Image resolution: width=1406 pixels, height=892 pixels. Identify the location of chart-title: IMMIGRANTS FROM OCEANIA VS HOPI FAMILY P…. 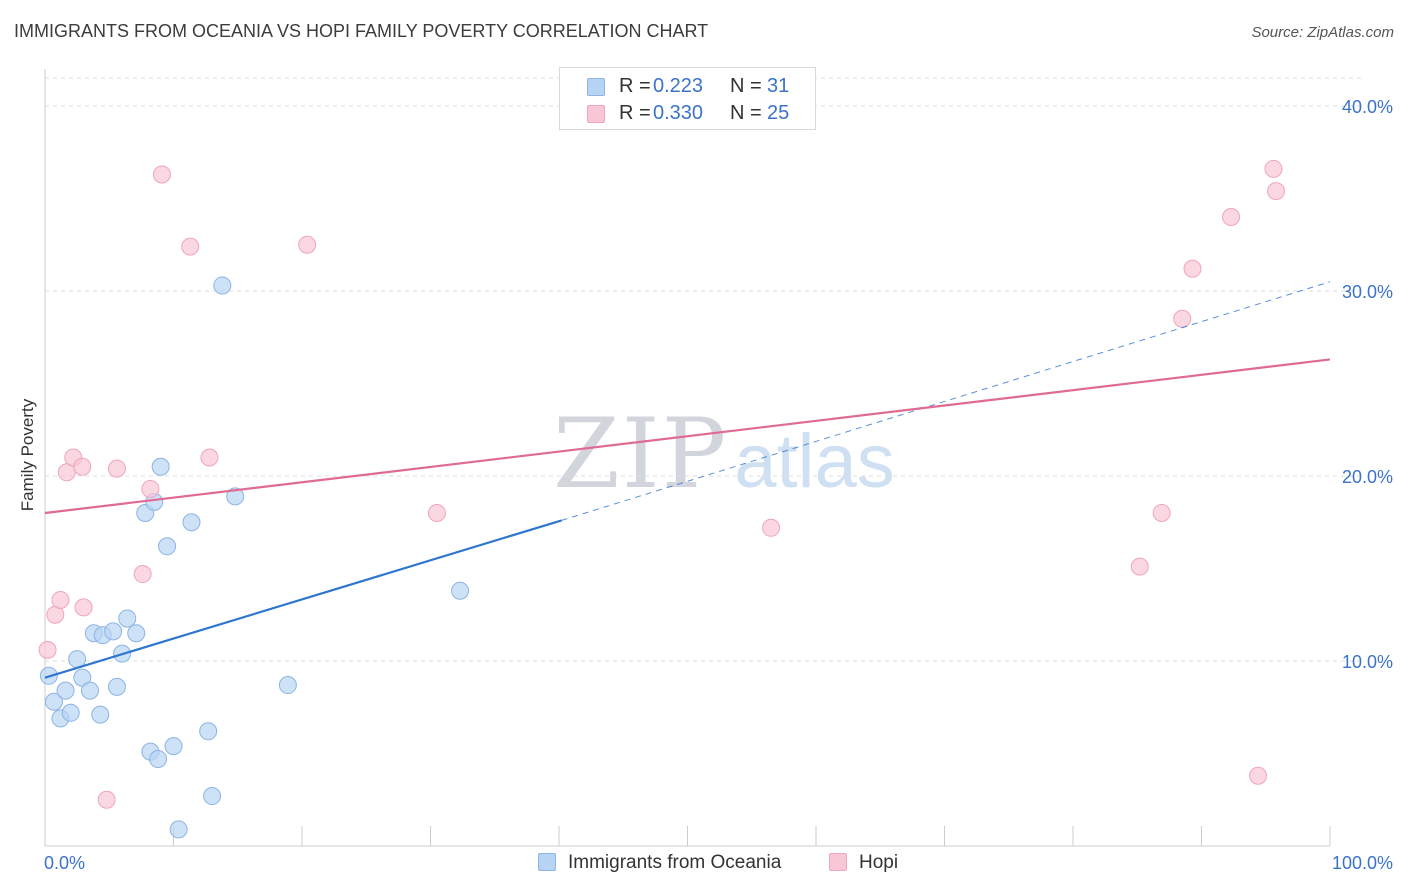
(361, 31).